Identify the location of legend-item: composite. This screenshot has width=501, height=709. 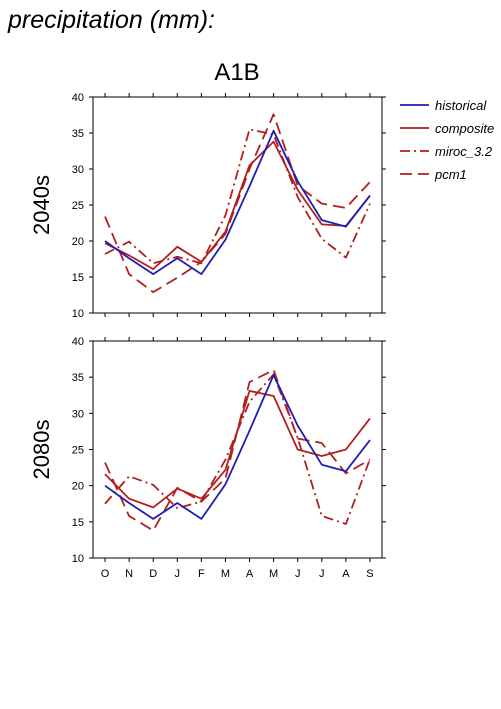
(447, 128).